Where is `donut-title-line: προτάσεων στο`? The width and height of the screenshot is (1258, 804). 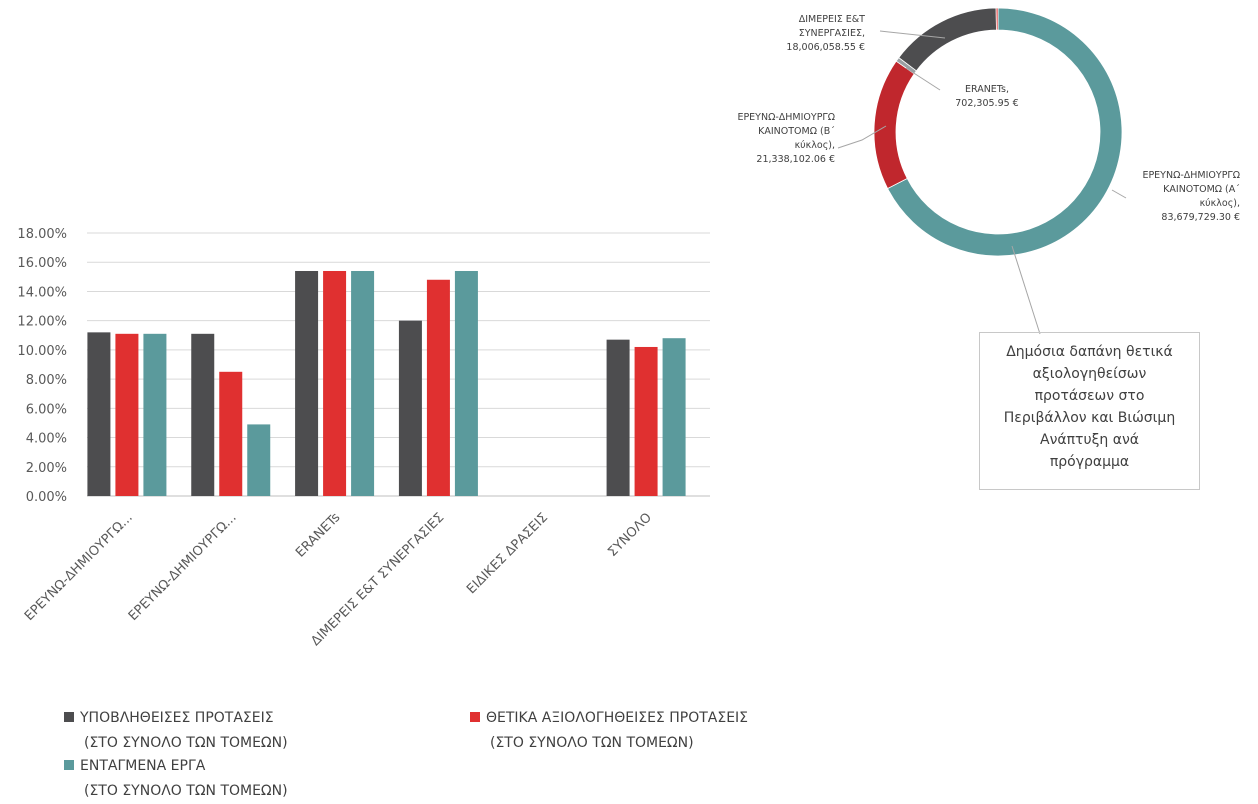 donut-title-line: προτάσεων στο is located at coordinates (1089, 396).